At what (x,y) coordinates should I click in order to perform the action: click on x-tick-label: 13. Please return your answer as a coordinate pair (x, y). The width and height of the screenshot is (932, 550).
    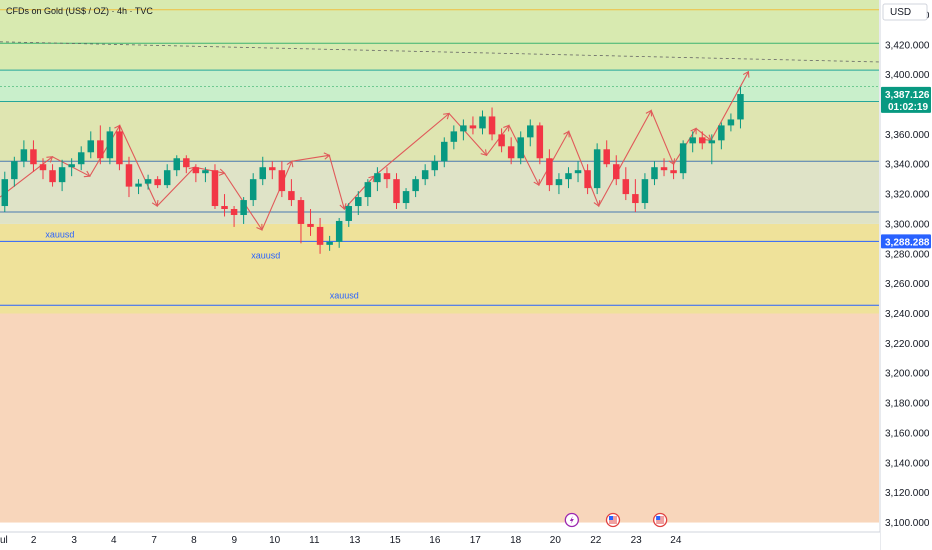
    Looking at the image, I should click on (355, 540).